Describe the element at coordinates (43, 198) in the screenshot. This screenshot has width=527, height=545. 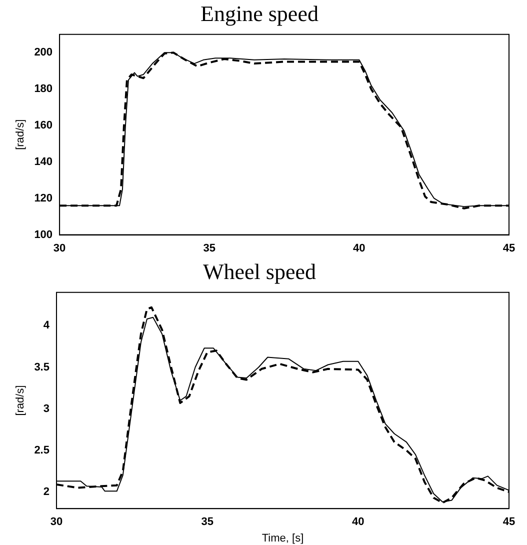
I see `y-tick-label: 120` at that location.